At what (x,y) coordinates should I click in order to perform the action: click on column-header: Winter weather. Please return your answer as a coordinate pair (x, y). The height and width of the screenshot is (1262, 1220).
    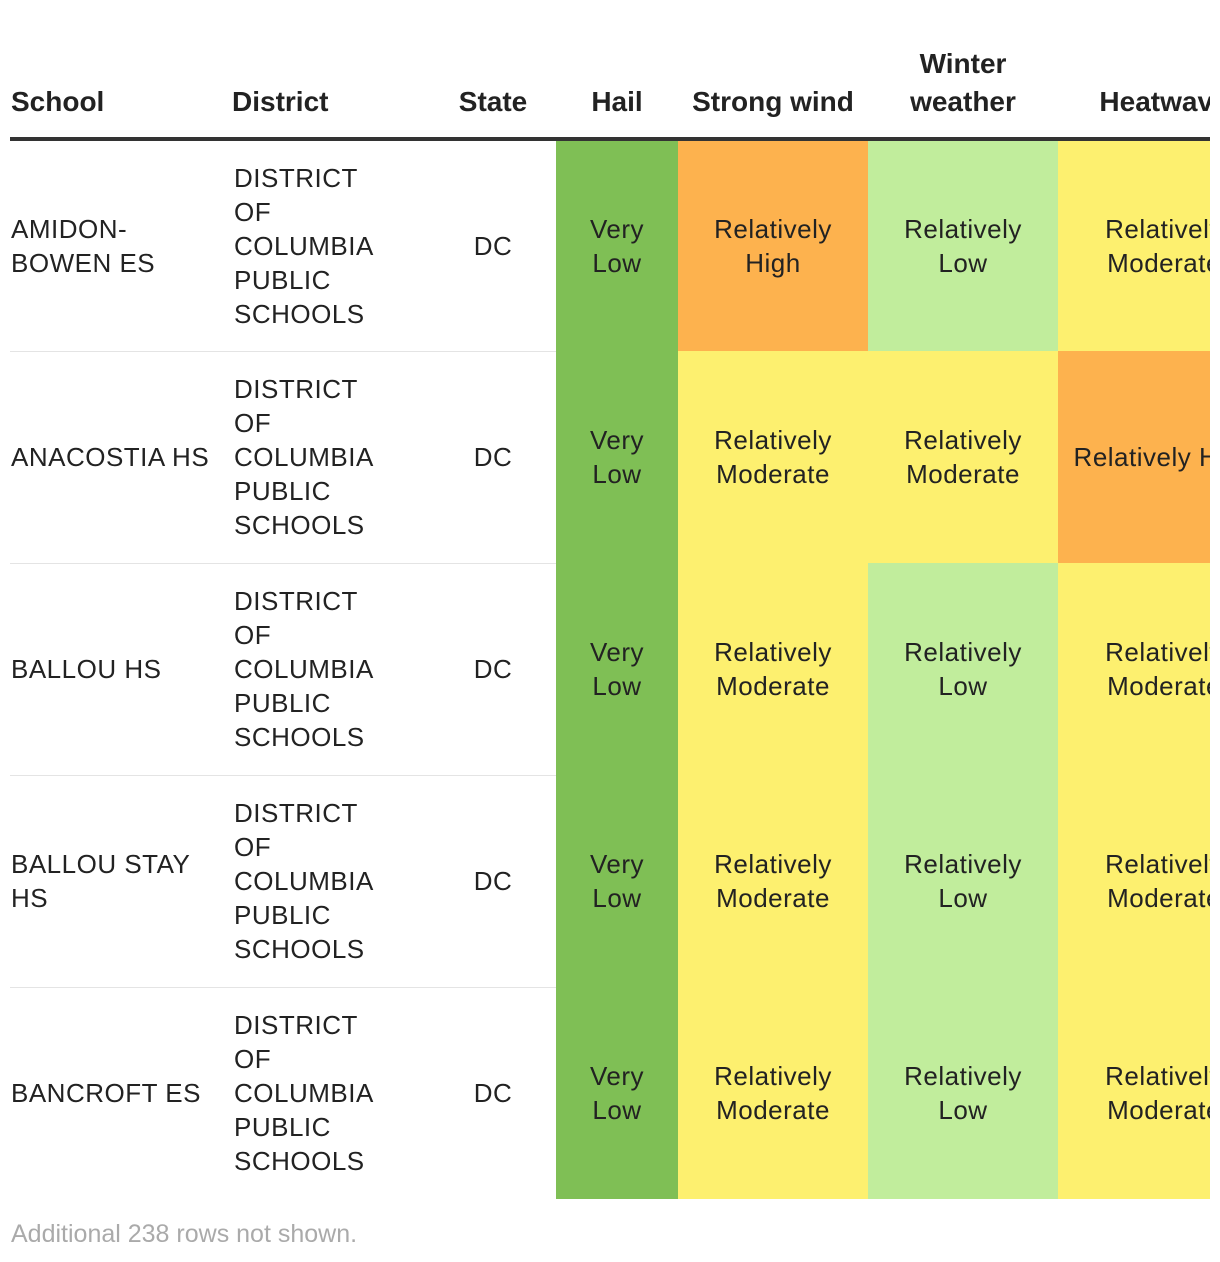
    Looking at the image, I should click on (963, 89).